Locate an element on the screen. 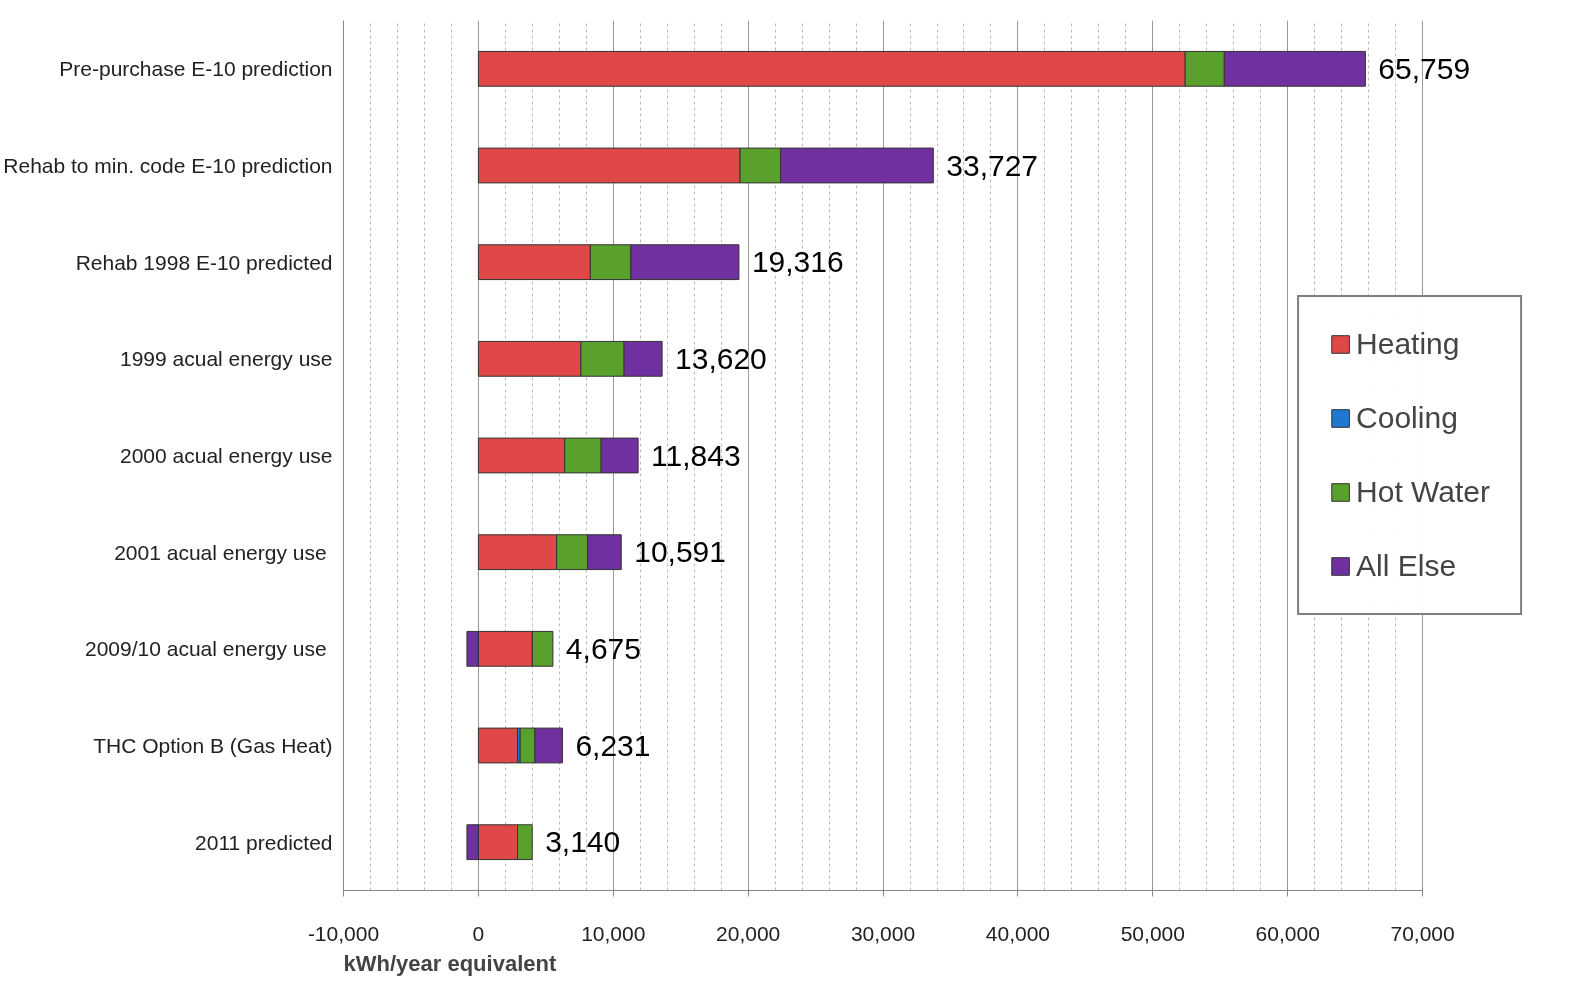 Image resolution: width=1578 pixels, height=991 pixels. y-tick-label: 2000 acual energy use is located at coordinates (226, 455).